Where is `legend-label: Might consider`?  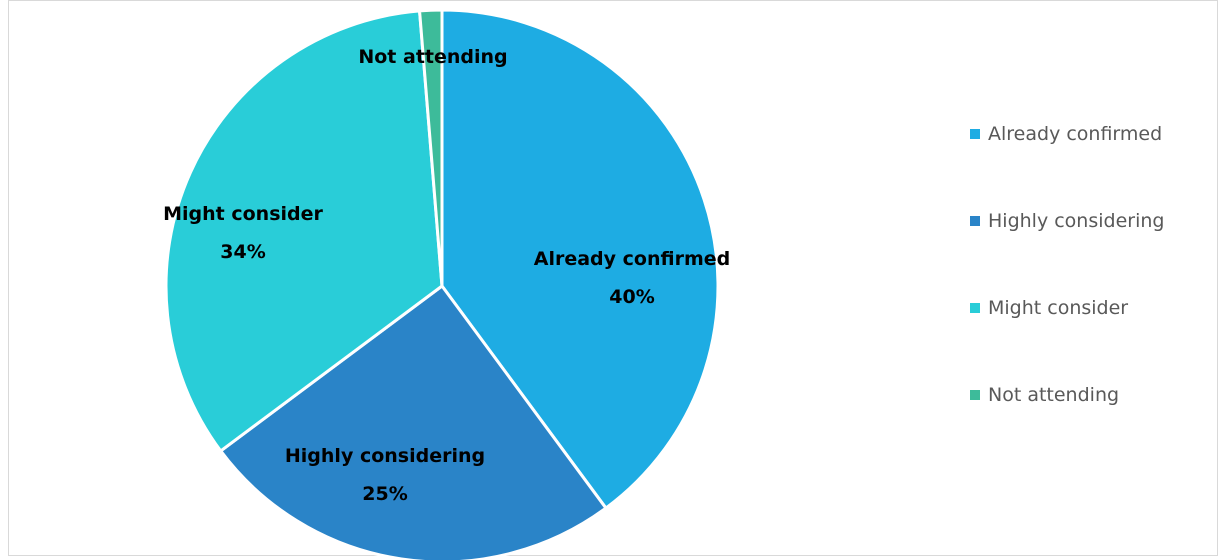 legend-label: Might consider is located at coordinates (1058, 308).